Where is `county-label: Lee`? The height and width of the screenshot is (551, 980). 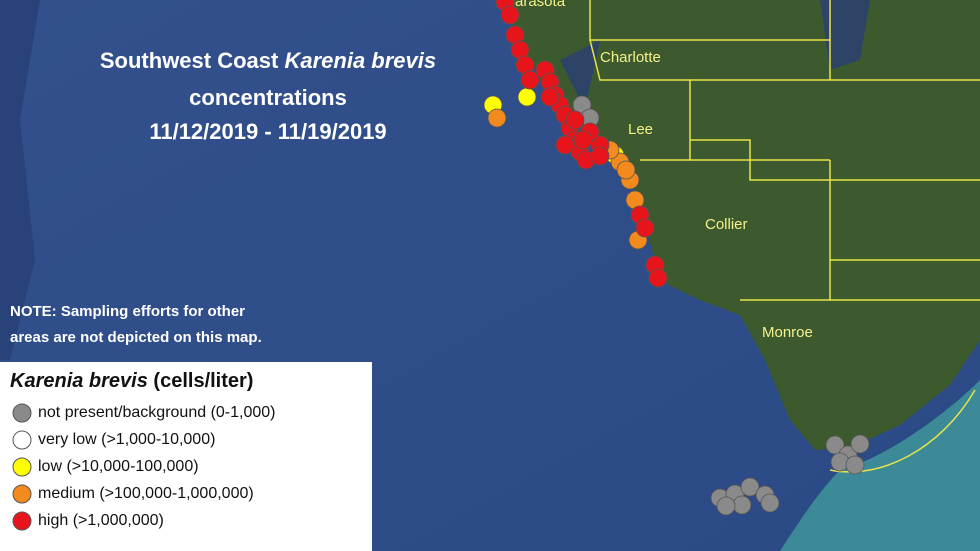 county-label: Lee is located at coordinates (640, 129).